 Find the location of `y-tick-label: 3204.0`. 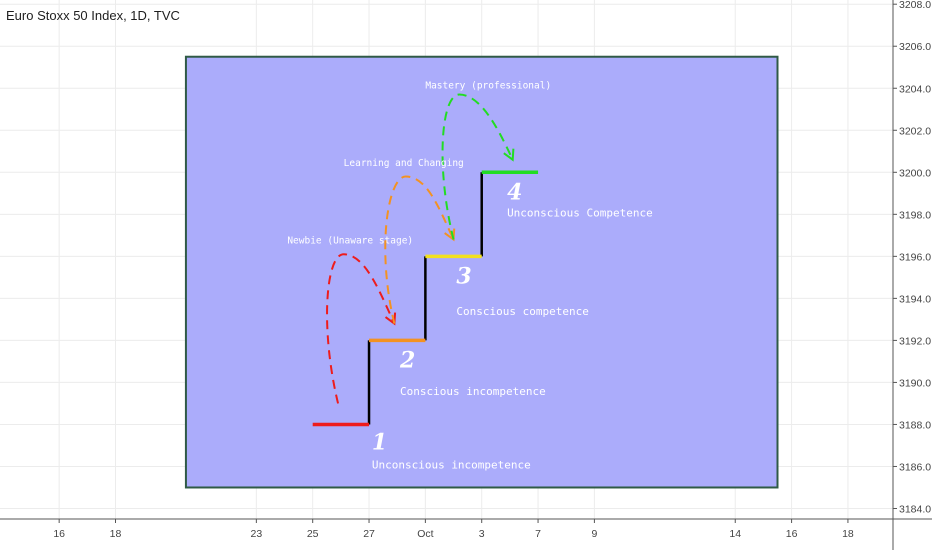

y-tick-label: 3204.0 is located at coordinates (915, 89).